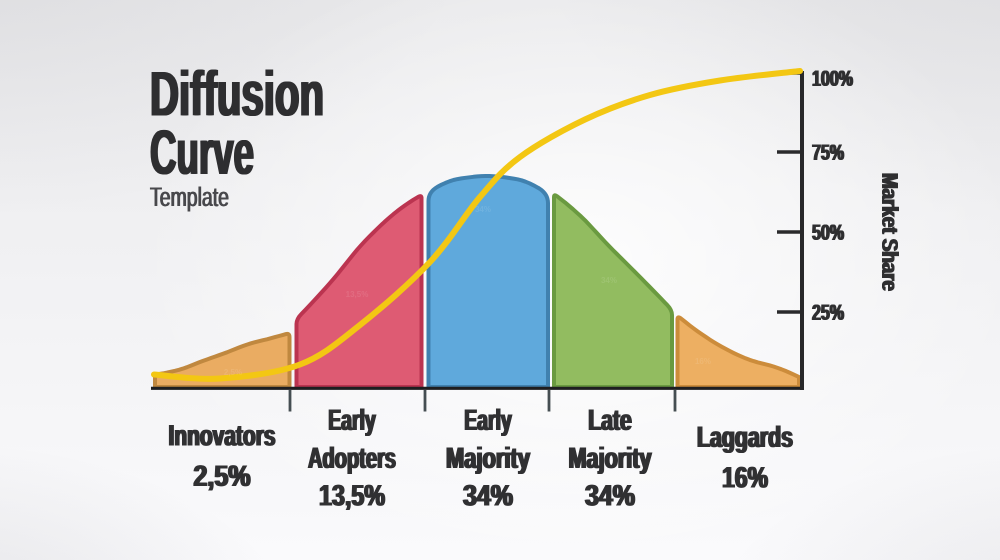  I want to click on svg-text: Innovators, so click(222, 436).